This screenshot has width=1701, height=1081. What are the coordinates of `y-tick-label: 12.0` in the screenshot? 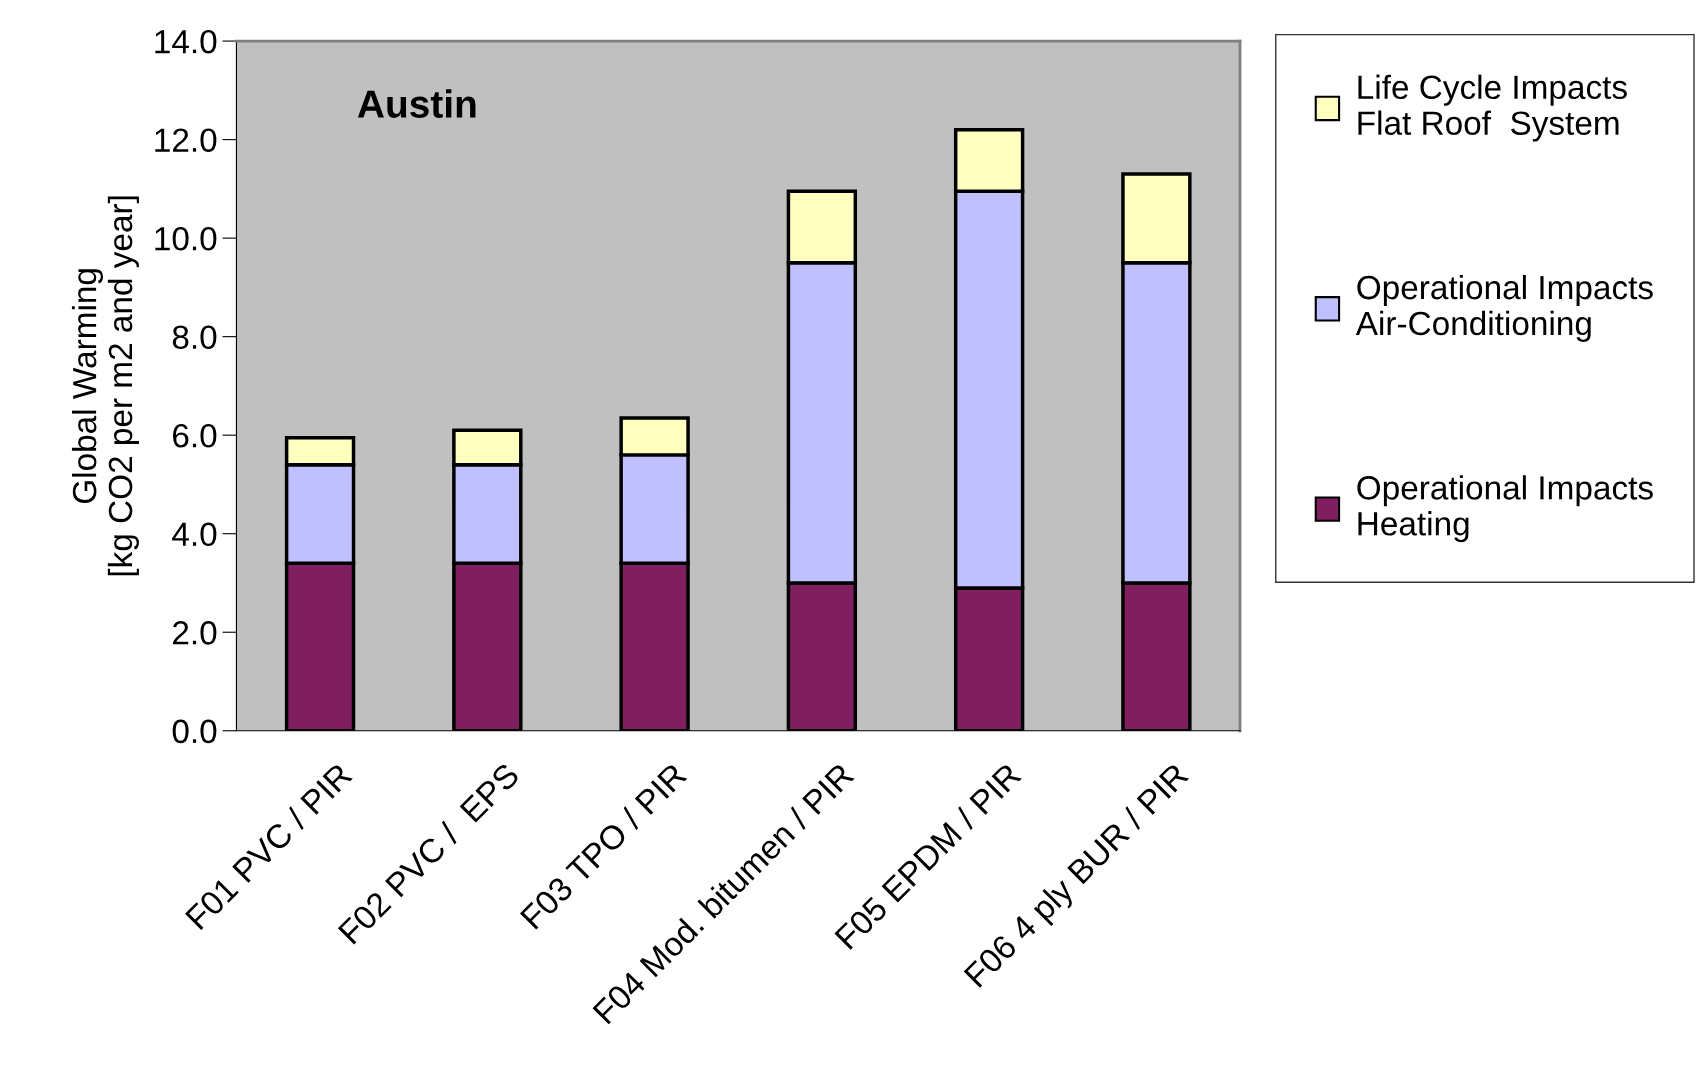 It's located at (186, 140).